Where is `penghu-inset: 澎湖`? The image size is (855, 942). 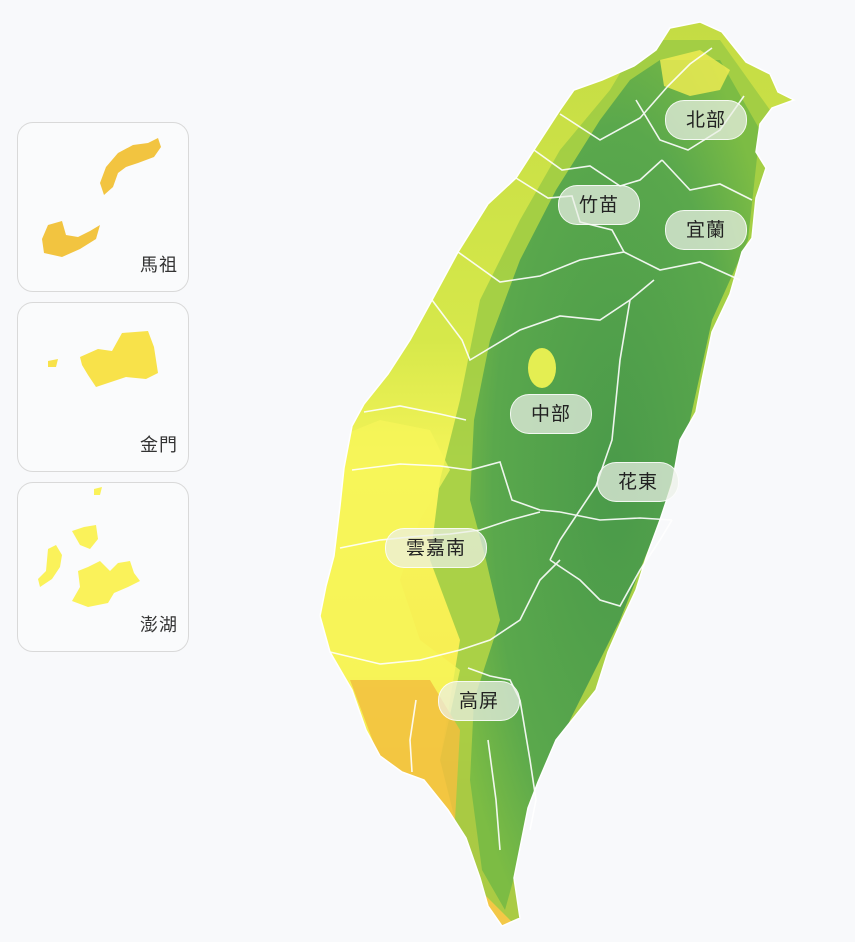 penghu-inset: 澎湖 is located at coordinates (103, 567).